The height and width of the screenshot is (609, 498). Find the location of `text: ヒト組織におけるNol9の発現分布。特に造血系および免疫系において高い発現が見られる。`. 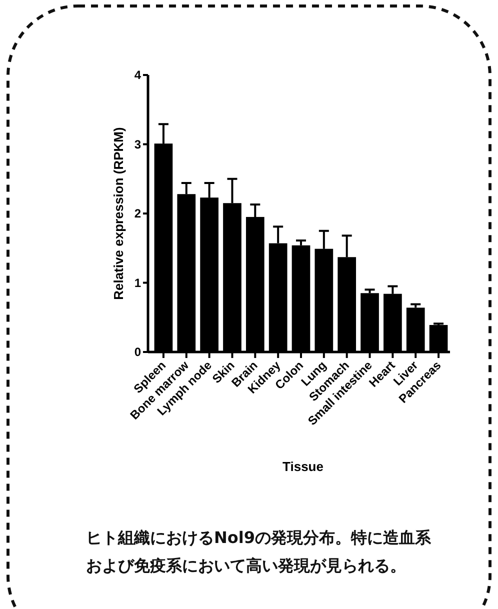

text: ヒト組織におけるNol9の発現分布。特に造血系および免疫系において高い発現が見られる。 is located at coordinates (258, 552).